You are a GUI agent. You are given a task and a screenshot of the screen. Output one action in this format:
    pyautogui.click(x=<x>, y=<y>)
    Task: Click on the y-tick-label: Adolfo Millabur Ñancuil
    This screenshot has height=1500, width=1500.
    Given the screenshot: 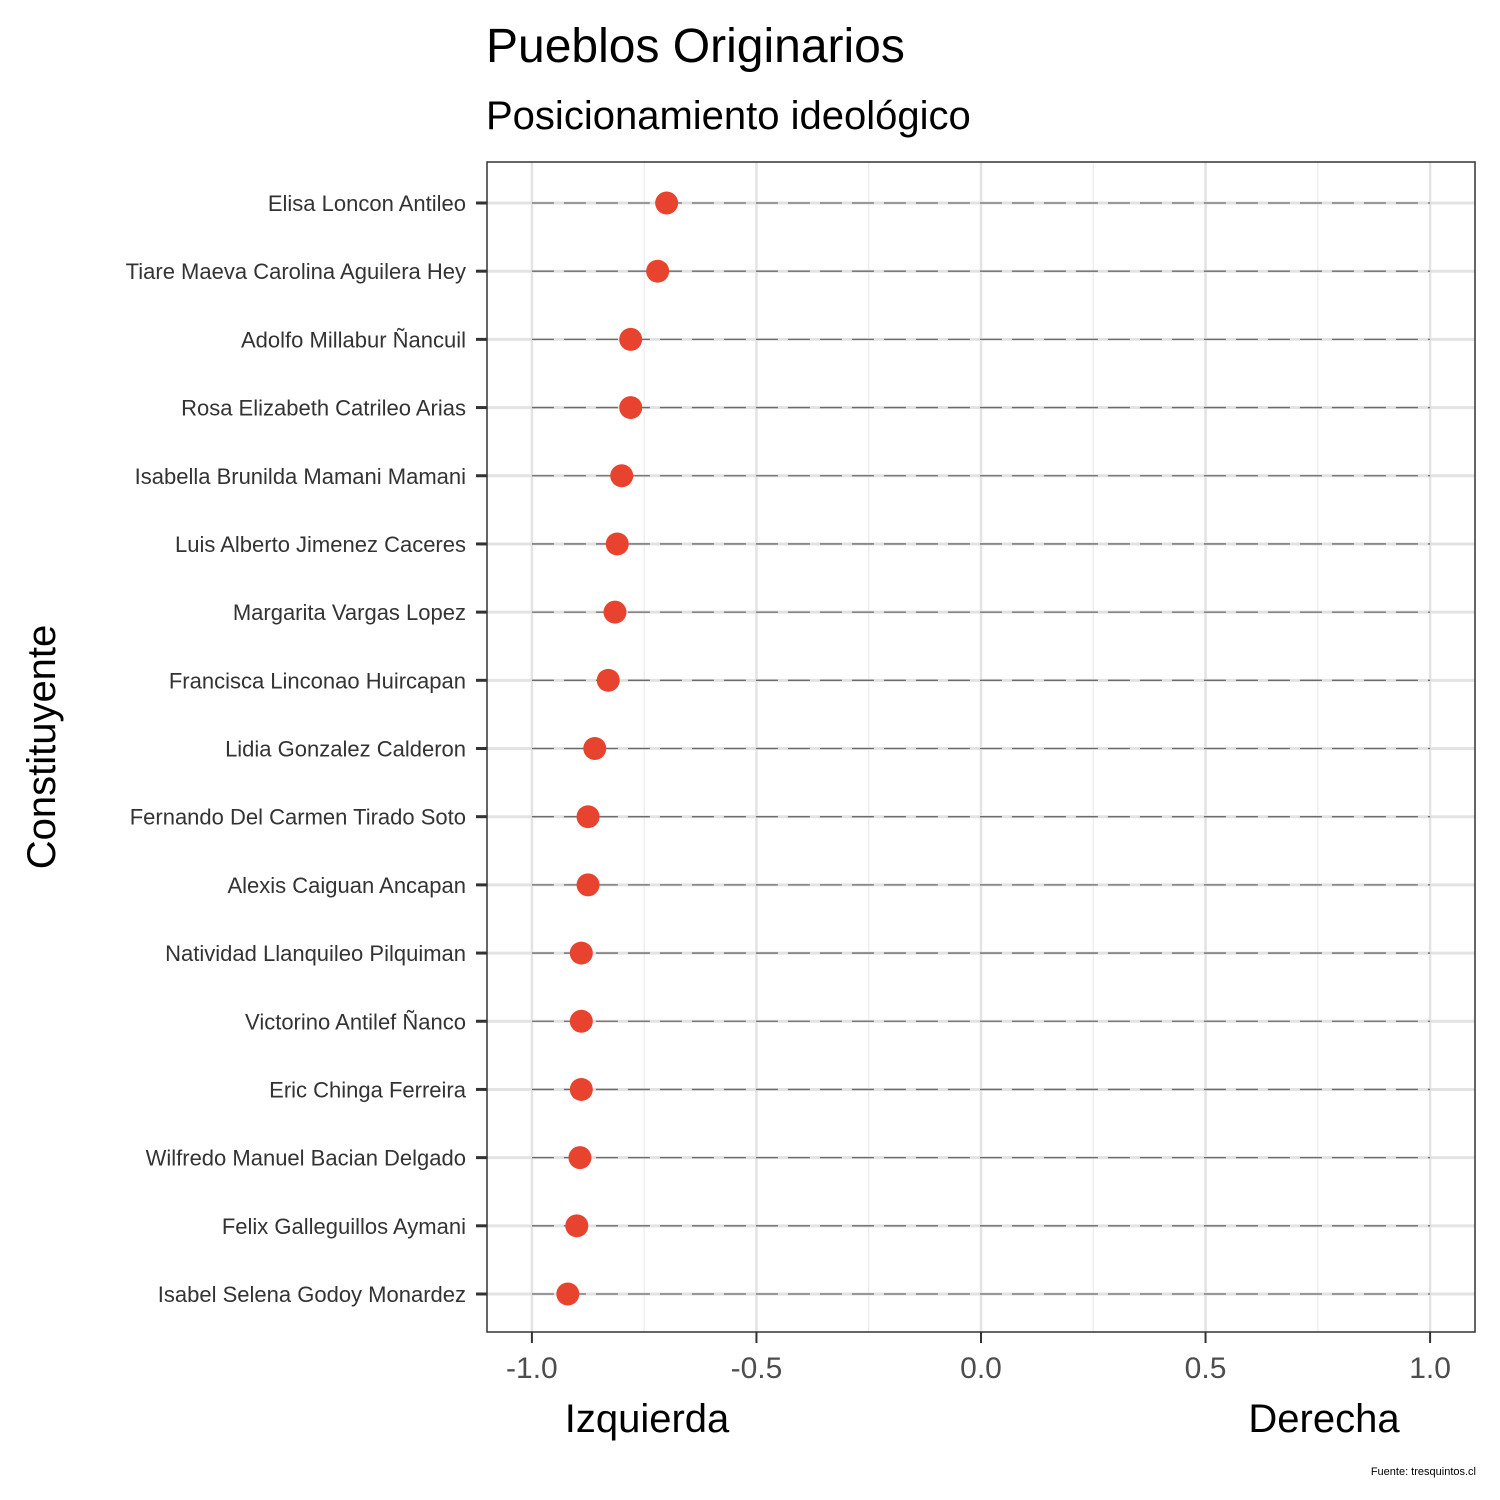 What is the action you would take?
    pyautogui.click(x=353, y=339)
    